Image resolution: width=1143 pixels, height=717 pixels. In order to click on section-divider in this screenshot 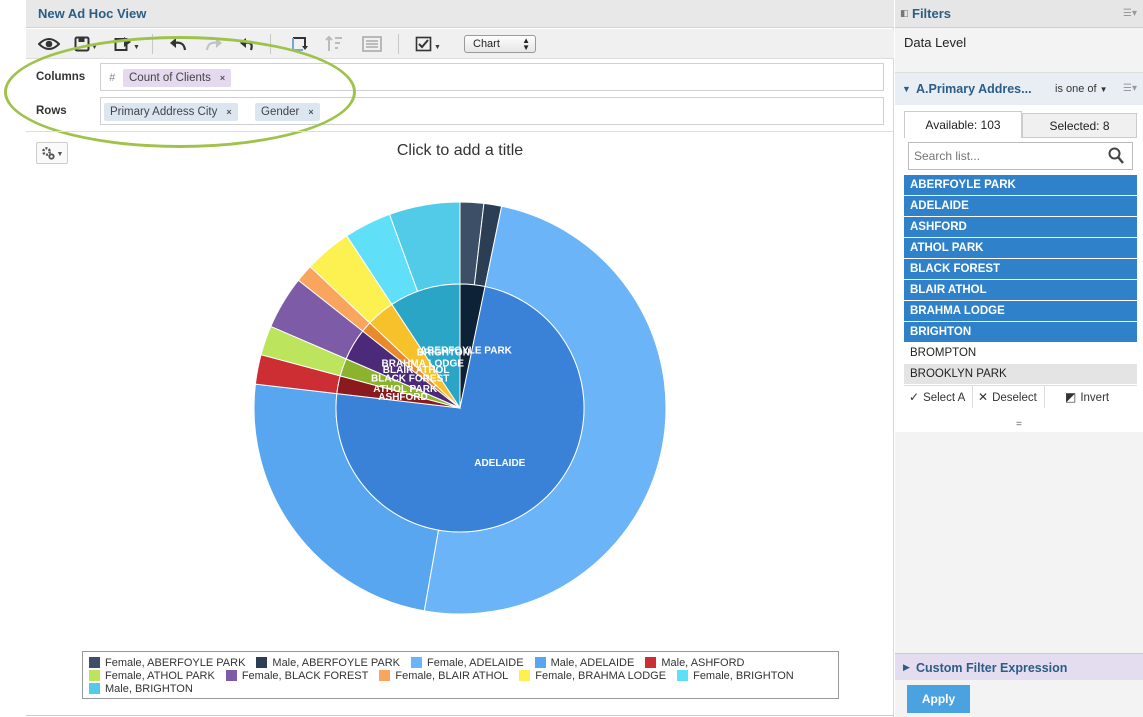, I will do `click(460, 131)`.